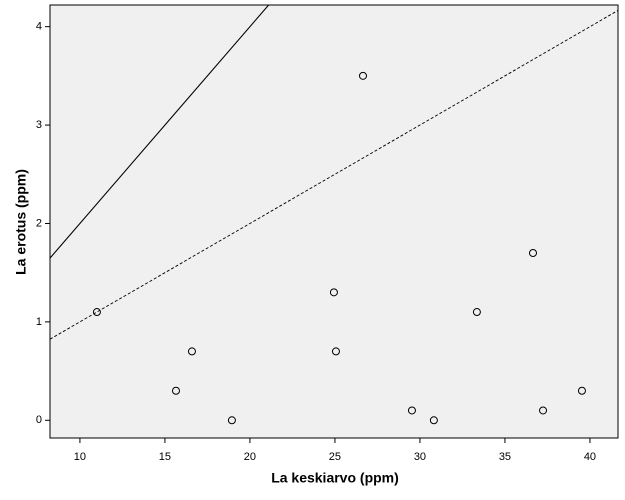 The image size is (625, 500). Describe the element at coordinates (39, 223) in the screenshot. I see `y-tick-label: 2` at that location.